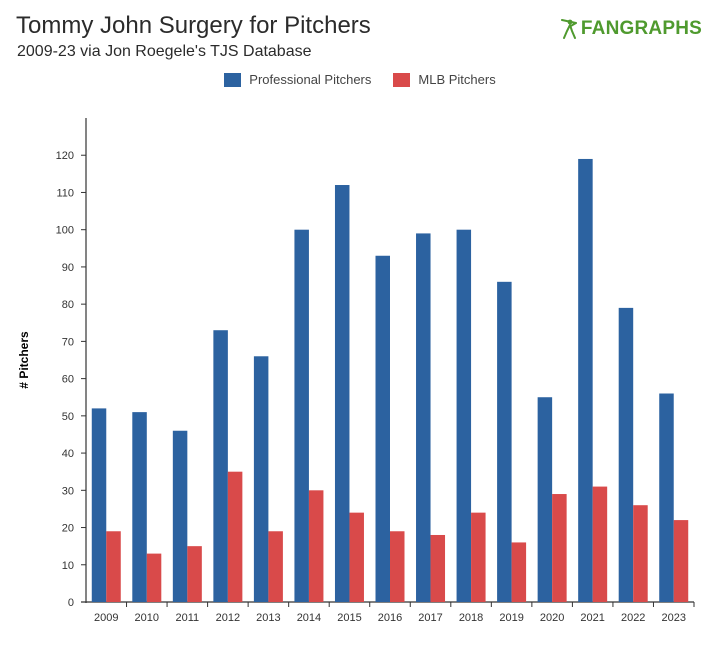  What do you see at coordinates (457, 79) in the screenshot?
I see `legend-label-mlb: MLB Pitchers` at bounding box center [457, 79].